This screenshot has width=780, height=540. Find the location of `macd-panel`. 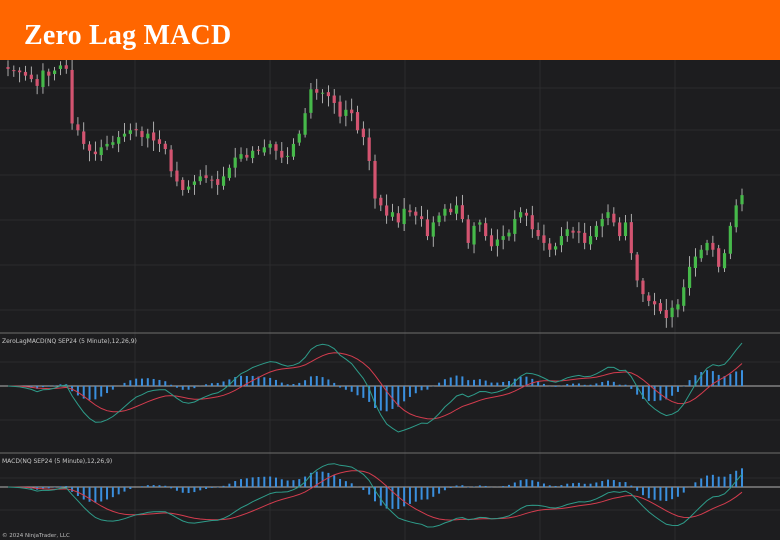

macd-panel is located at coordinates (390, 495).